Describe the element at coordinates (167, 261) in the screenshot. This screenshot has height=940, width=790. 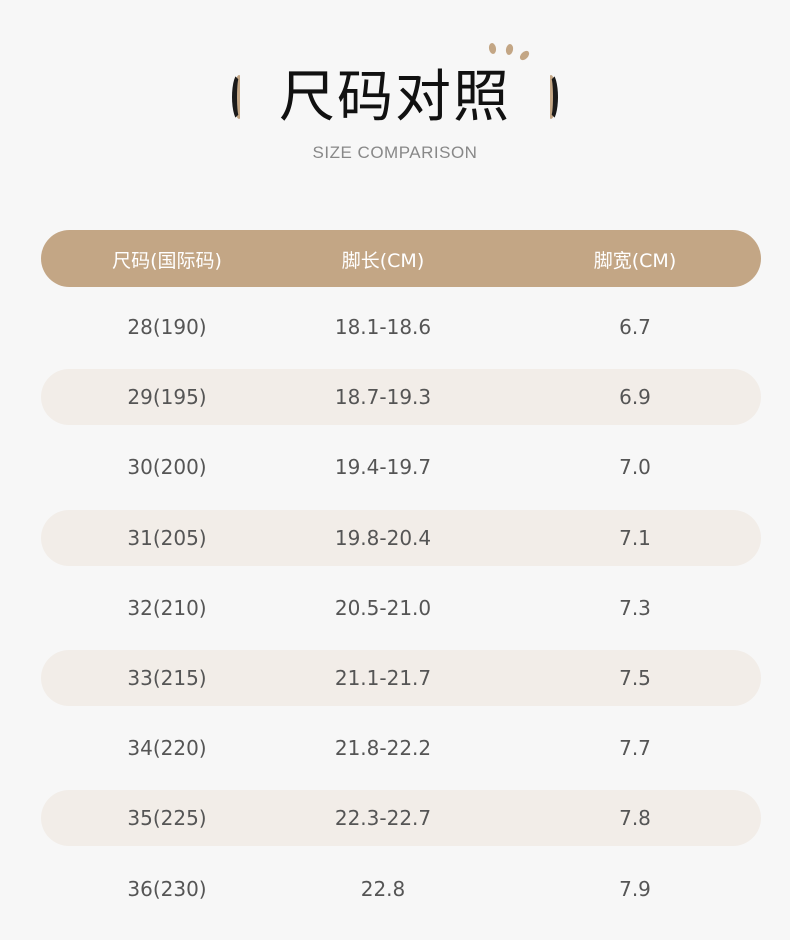
I see `header-size: 尺码(国际码)` at that location.